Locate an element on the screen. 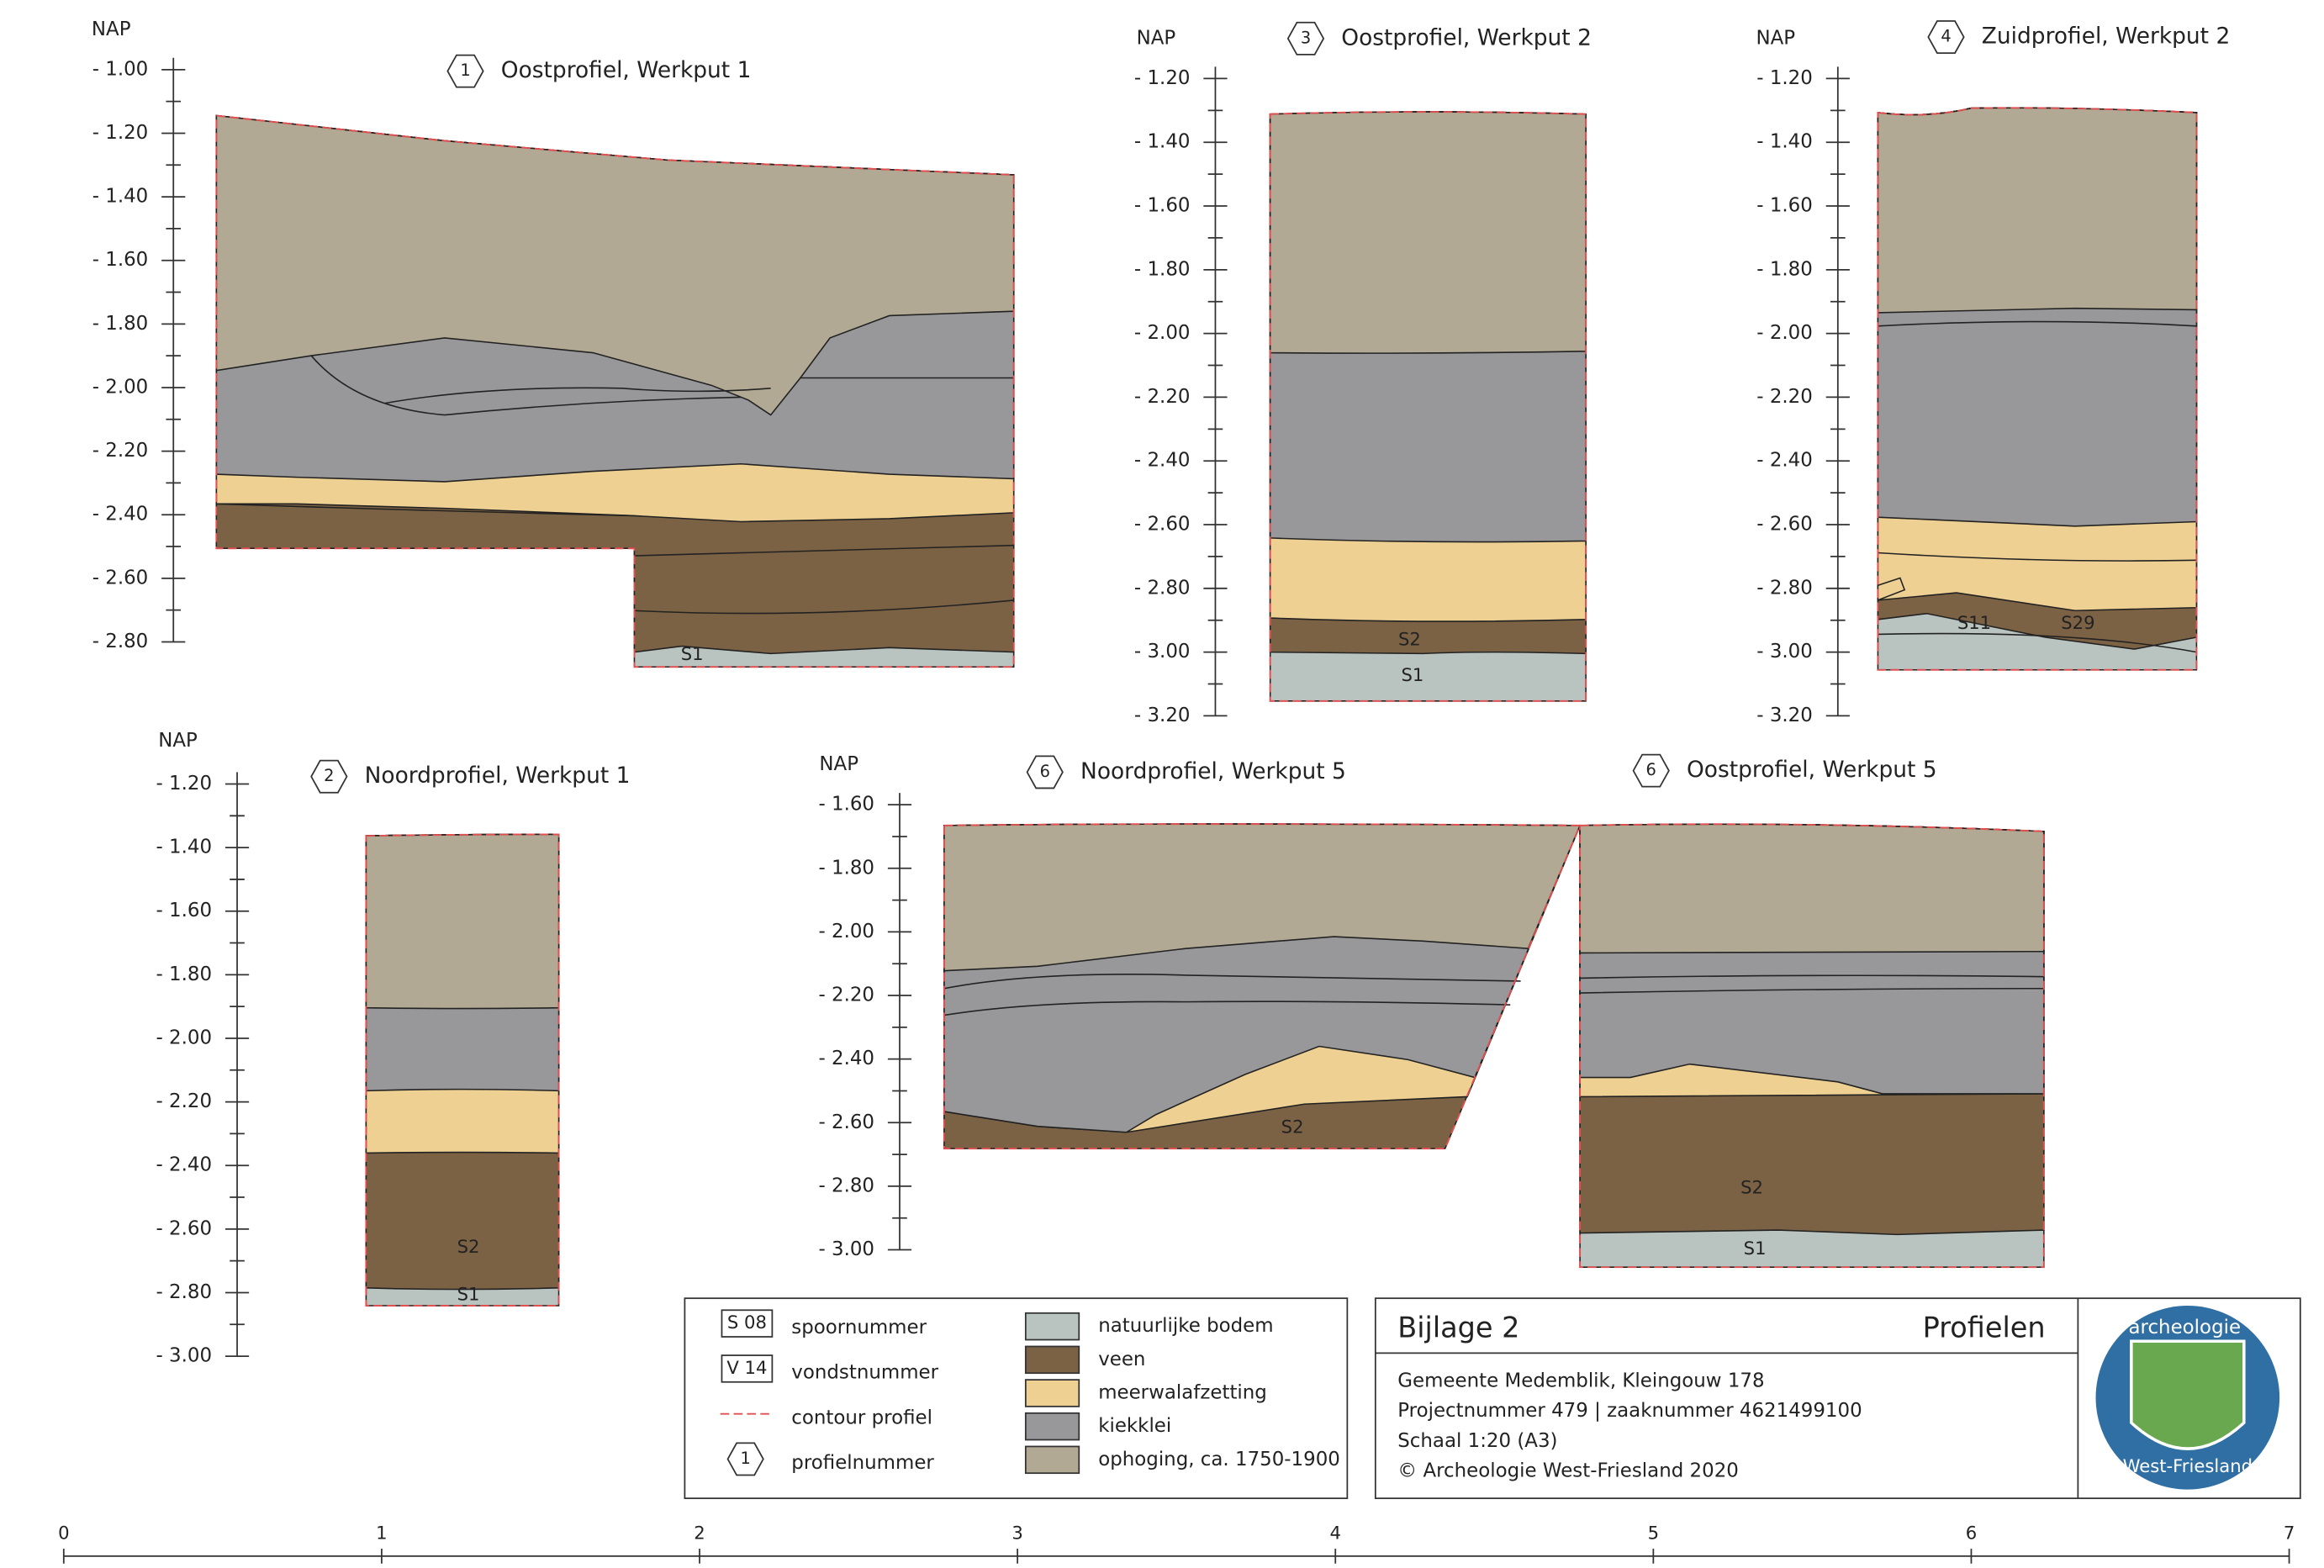 The width and height of the screenshot is (2324, 1568). legend-label: kiekklei is located at coordinates (1134, 1426).